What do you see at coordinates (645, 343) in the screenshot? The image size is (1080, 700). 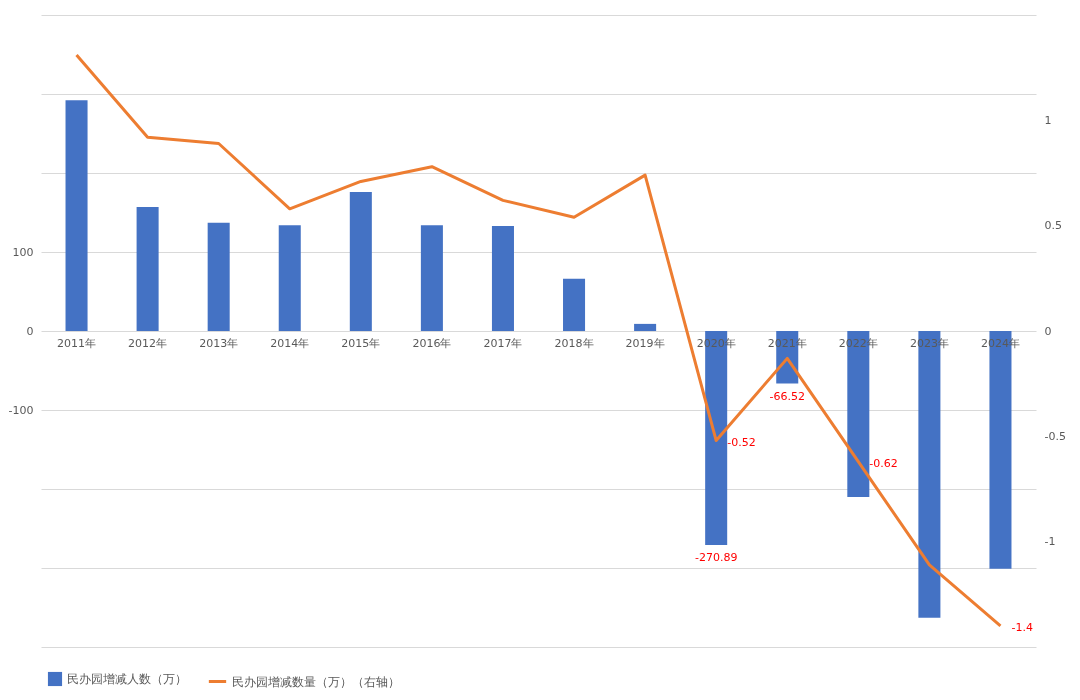 I see `x-tick-label: 2019年` at bounding box center [645, 343].